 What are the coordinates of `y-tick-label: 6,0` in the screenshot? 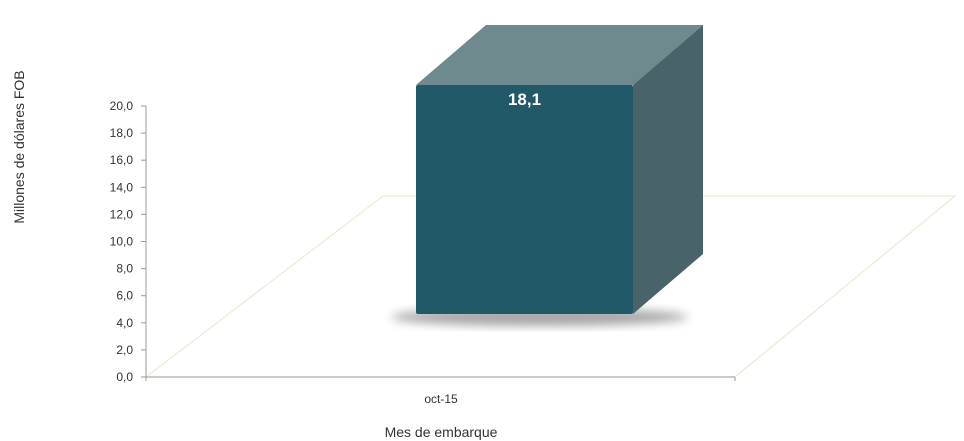 It's located at (124, 296).